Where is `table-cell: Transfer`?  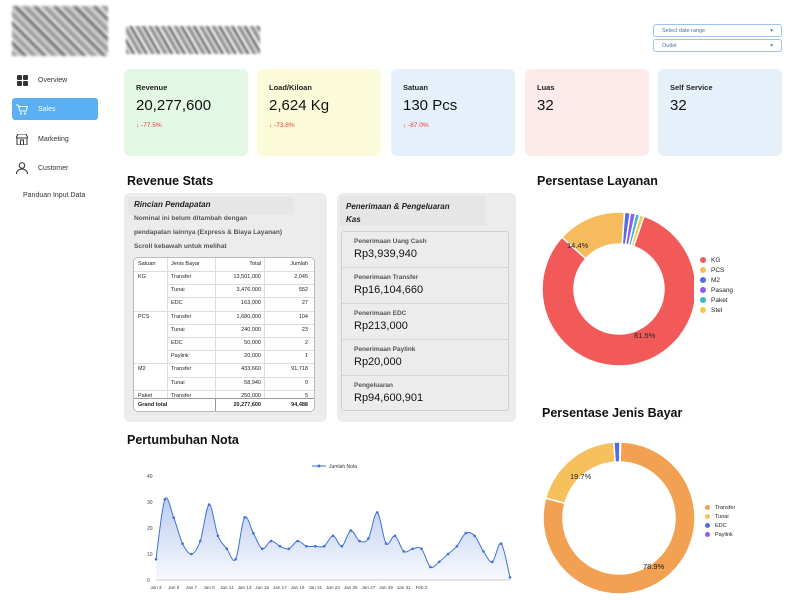
table-cell: Transfer is located at coordinates (181, 395).